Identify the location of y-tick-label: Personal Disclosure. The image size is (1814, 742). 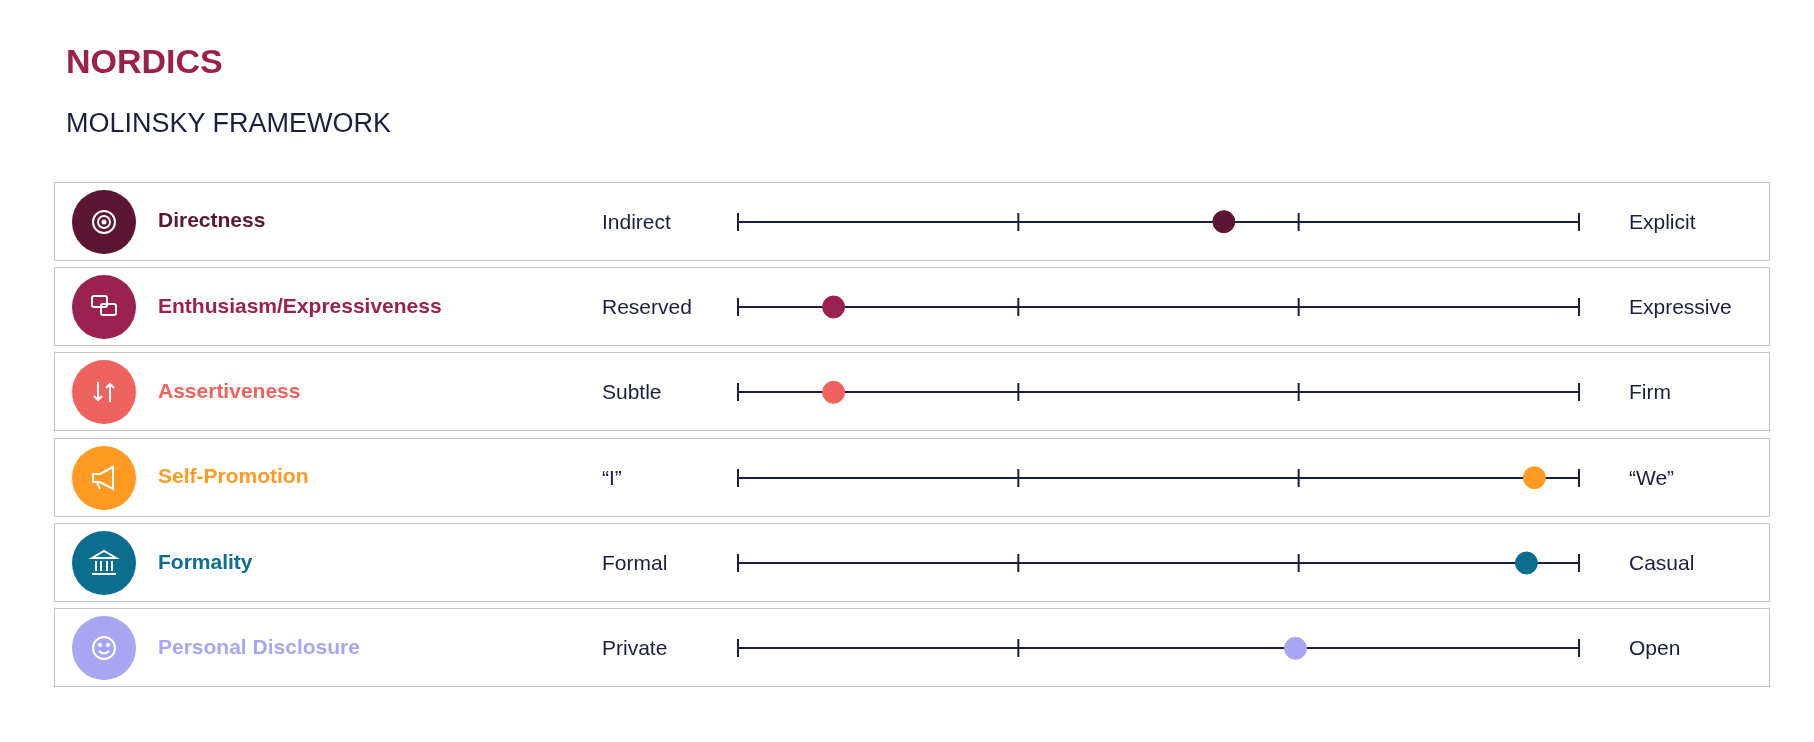
(259, 647).